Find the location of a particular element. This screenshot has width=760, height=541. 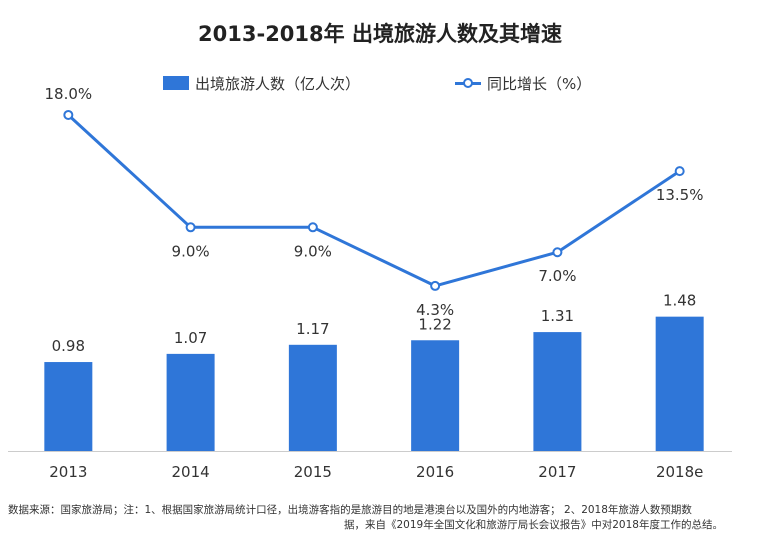

line-point-2015 is located at coordinates (312, 227).